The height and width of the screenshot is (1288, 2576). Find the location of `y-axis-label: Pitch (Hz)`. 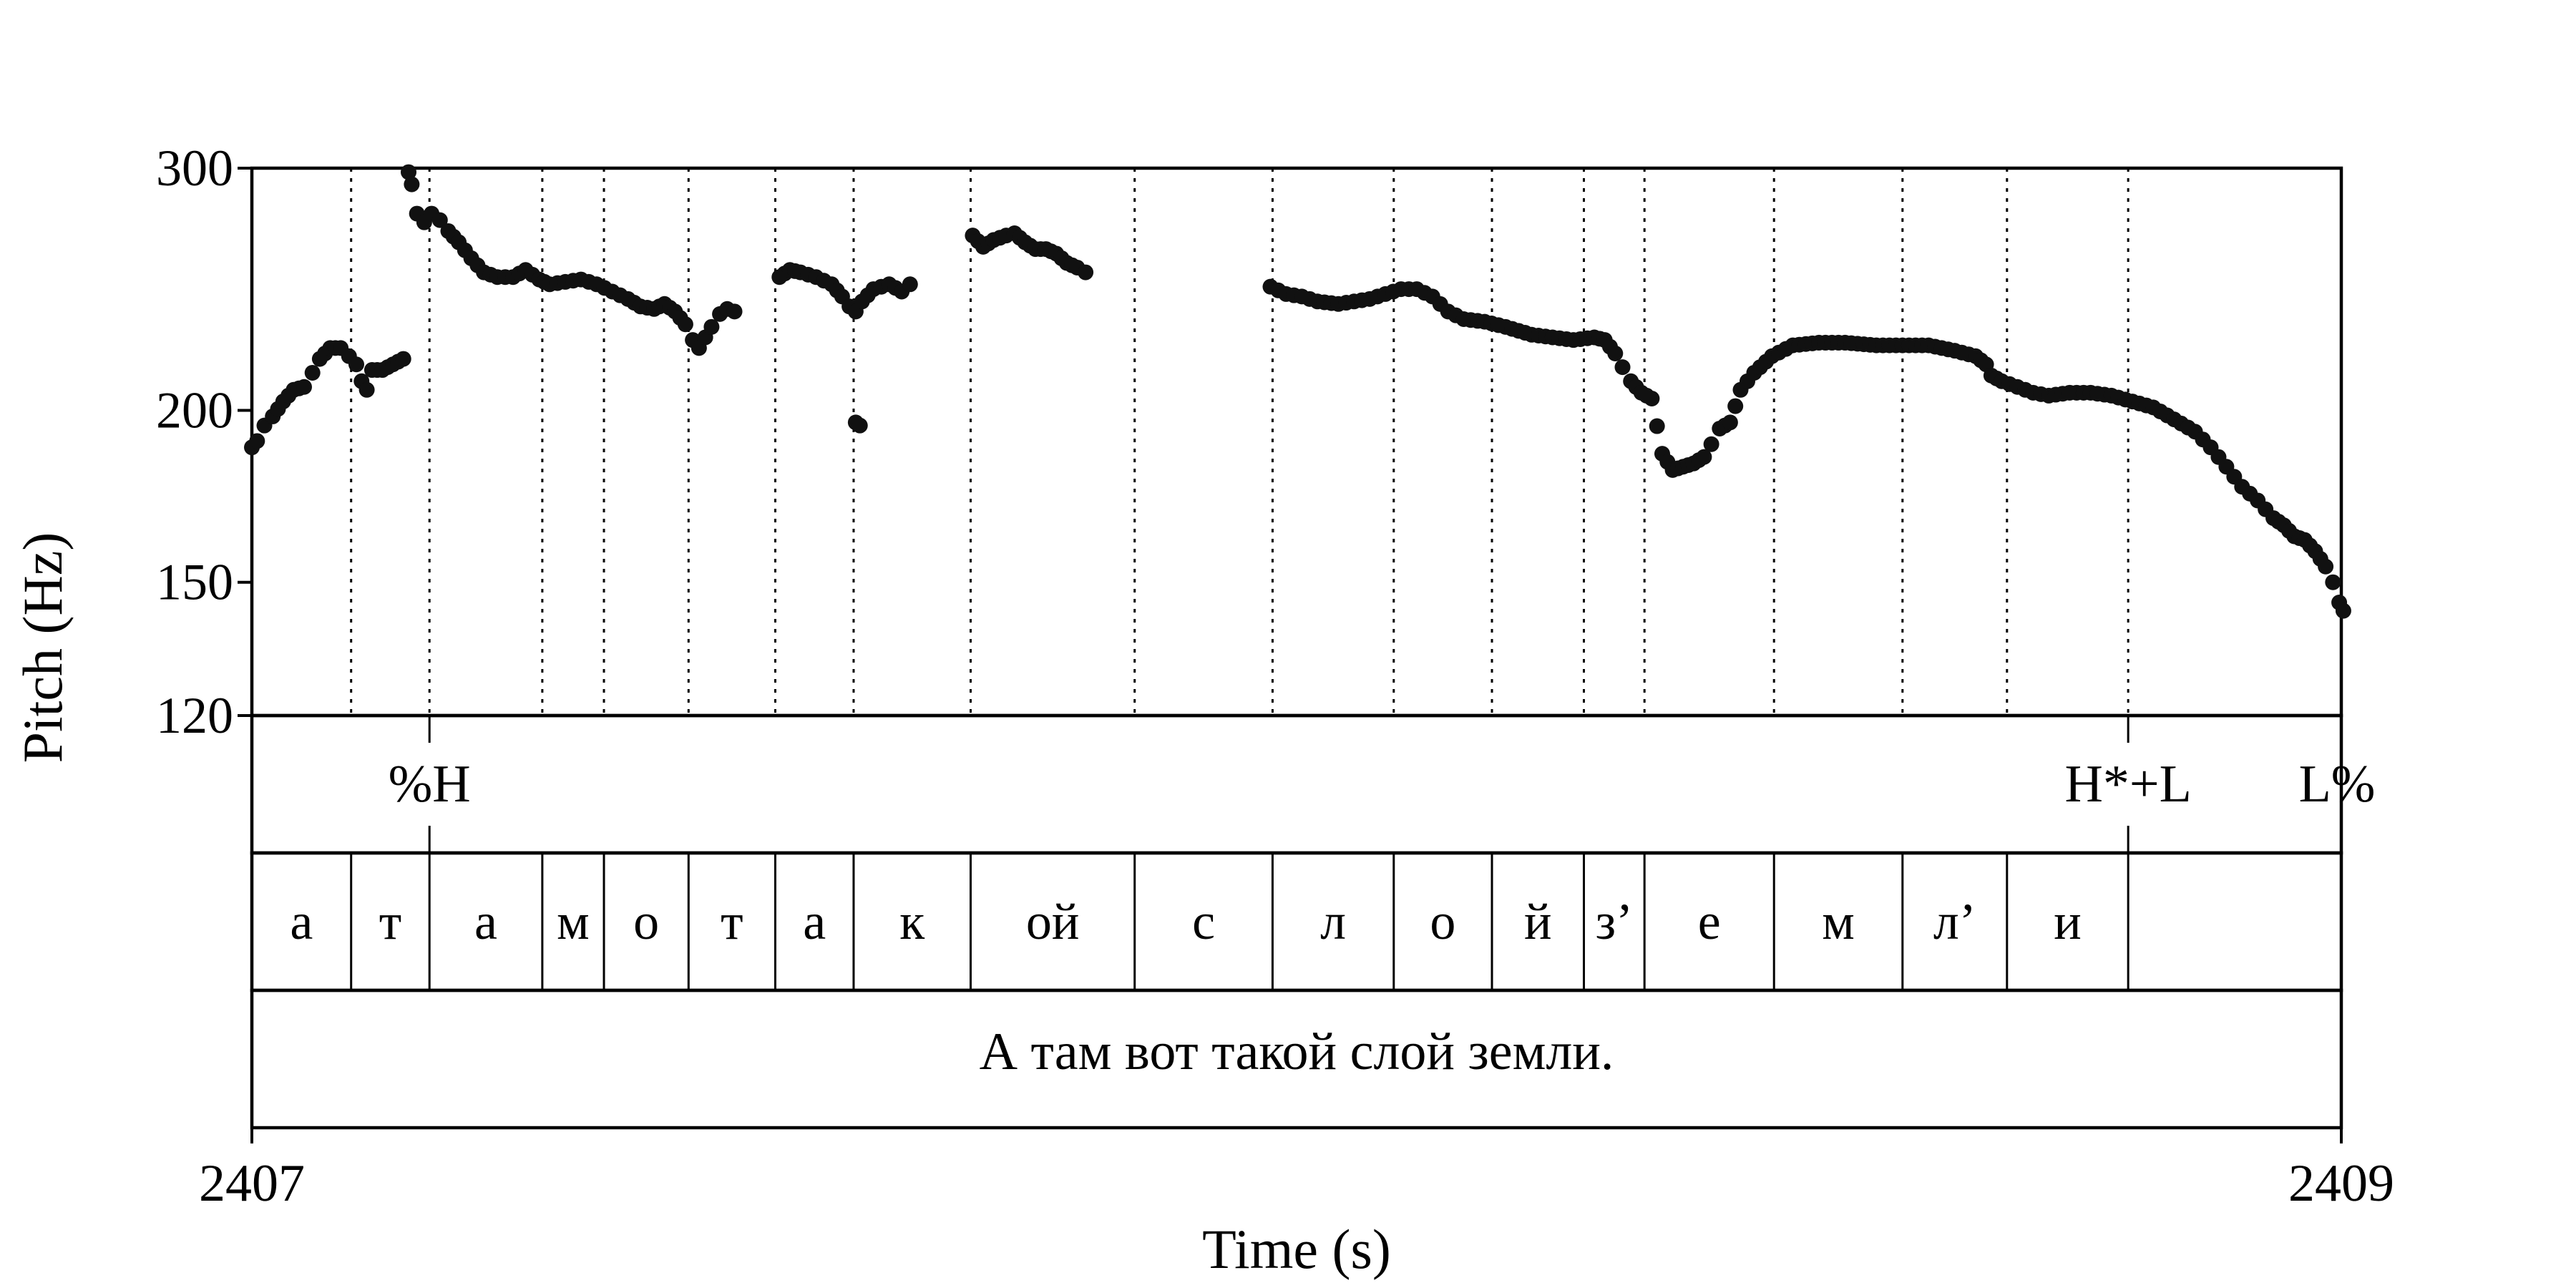

y-axis-label: Pitch (Hz) is located at coordinates (42, 647).